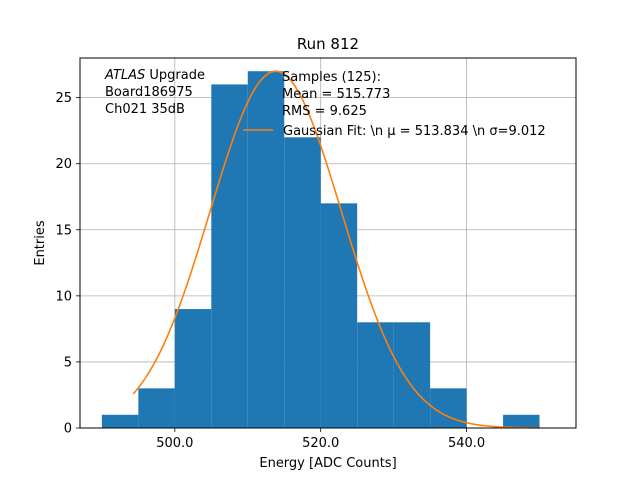  Describe the element at coordinates (324, 111) in the screenshot. I see `legend-samples-line-2: RMS = 9.625` at that location.